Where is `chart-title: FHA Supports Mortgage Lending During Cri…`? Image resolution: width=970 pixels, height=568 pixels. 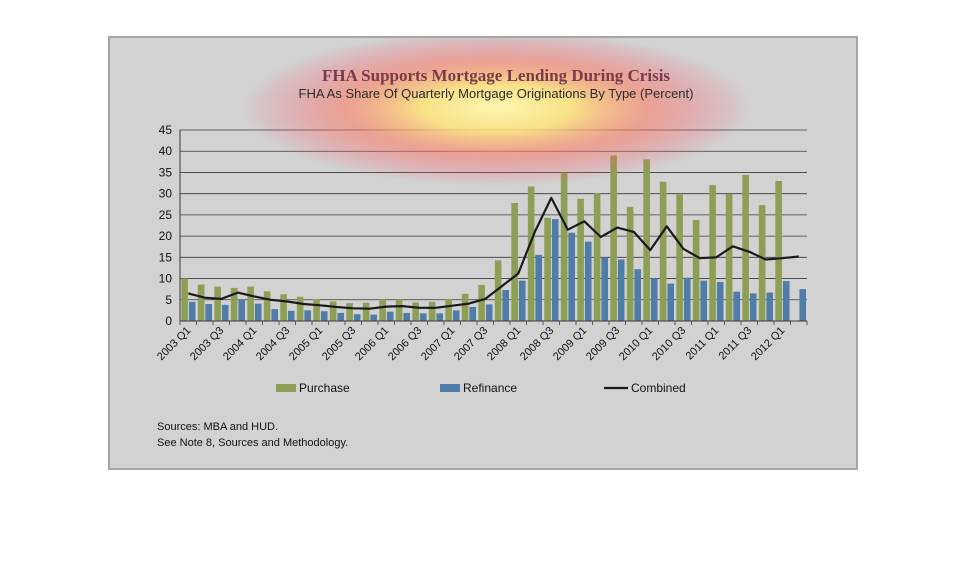 chart-title: FHA Supports Mortgage Lending During Cri… is located at coordinates (496, 75).